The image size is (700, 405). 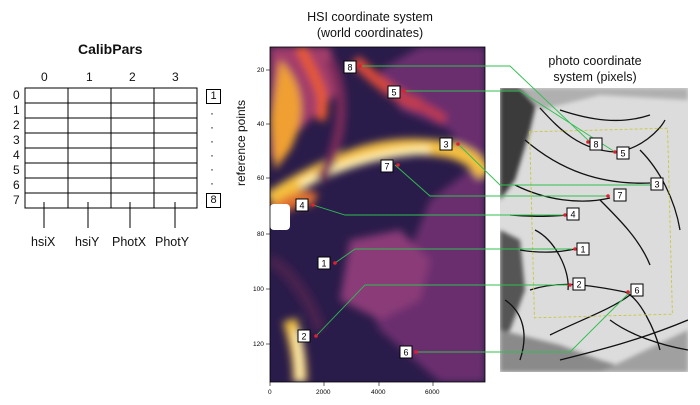 I want to click on photo-marker-3: 3, so click(x=657, y=184).